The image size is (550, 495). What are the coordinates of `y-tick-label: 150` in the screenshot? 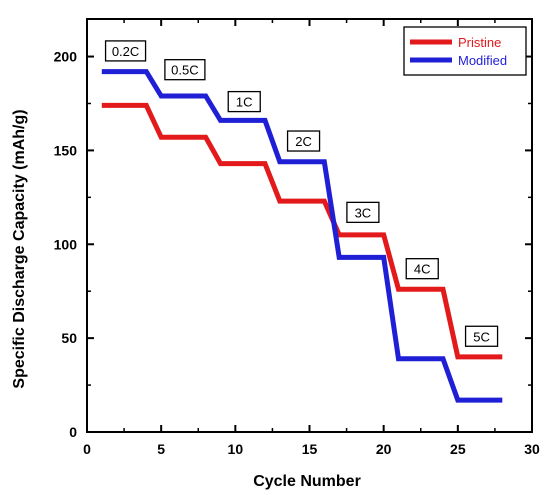 It's located at (66, 150).